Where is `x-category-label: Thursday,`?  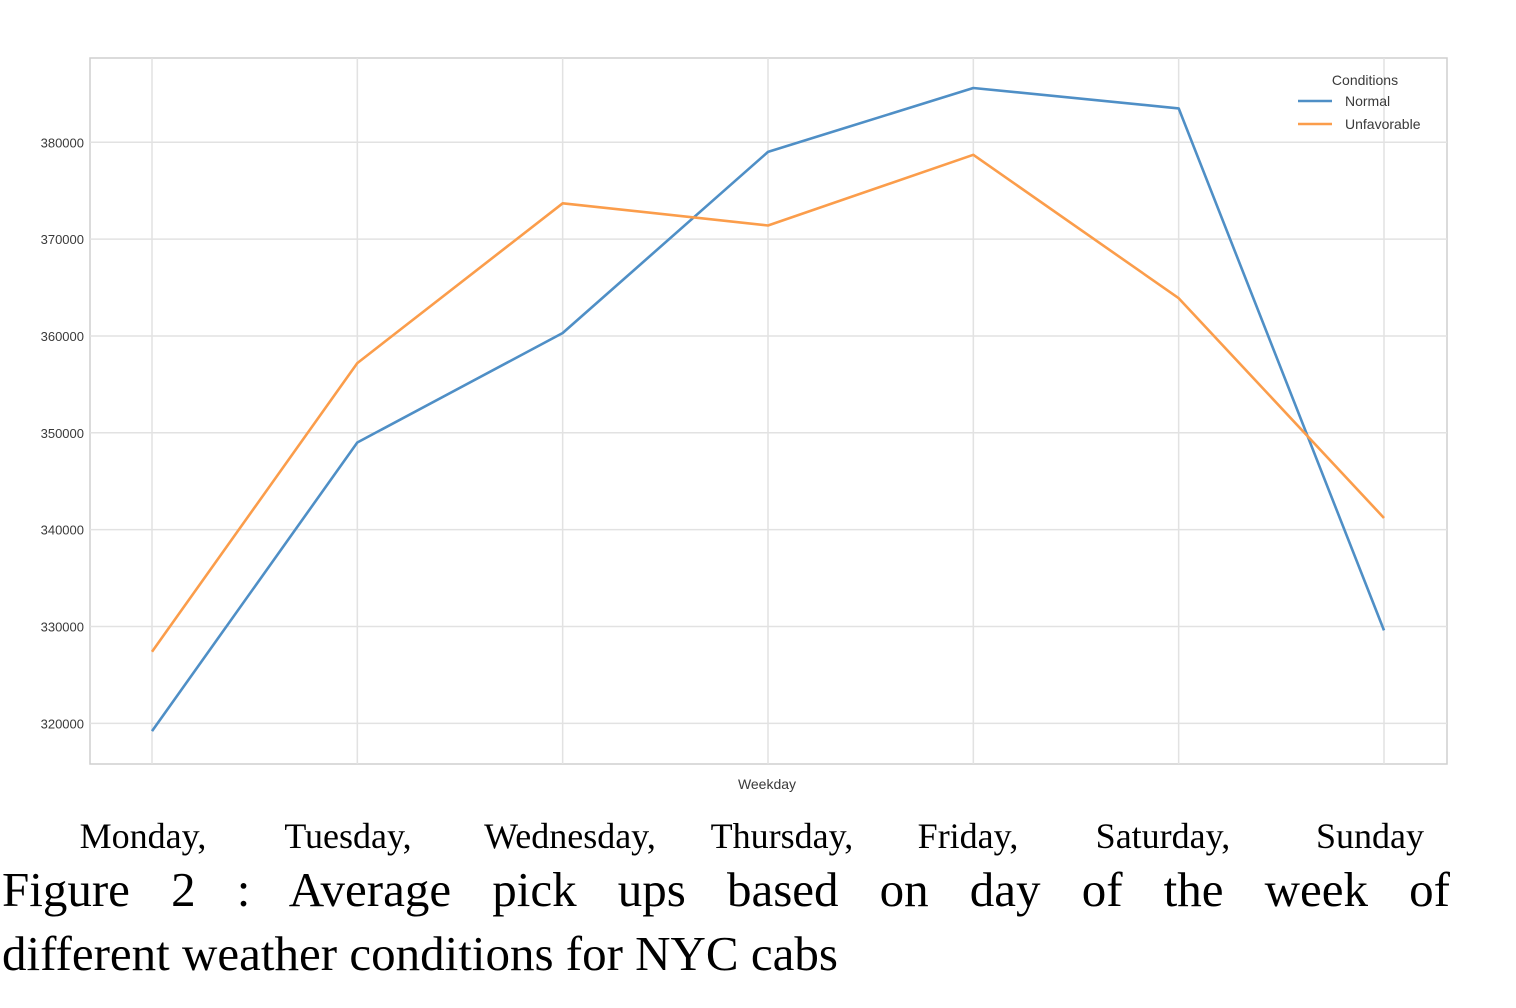 x-category-label: Thursday, is located at coordinates (782, 836).